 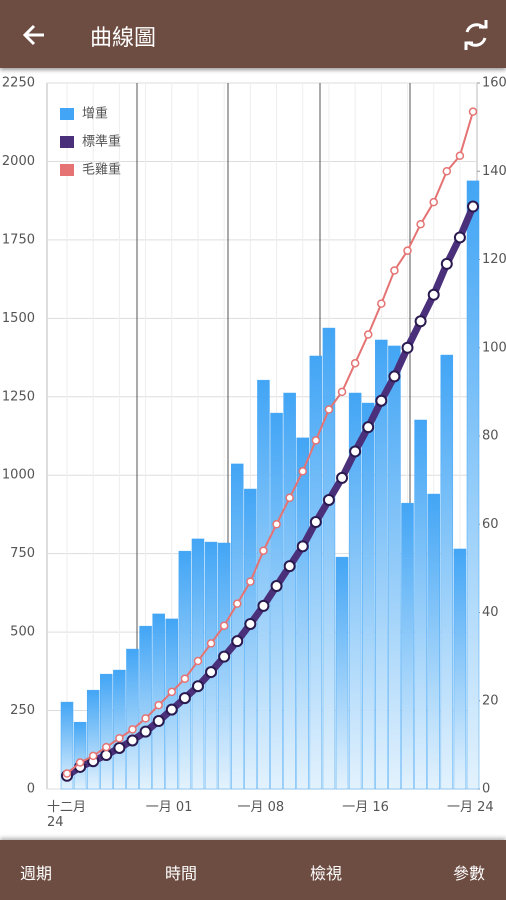 I want to click on x-tick-label: 一月 01, so click(x=169, y=807).